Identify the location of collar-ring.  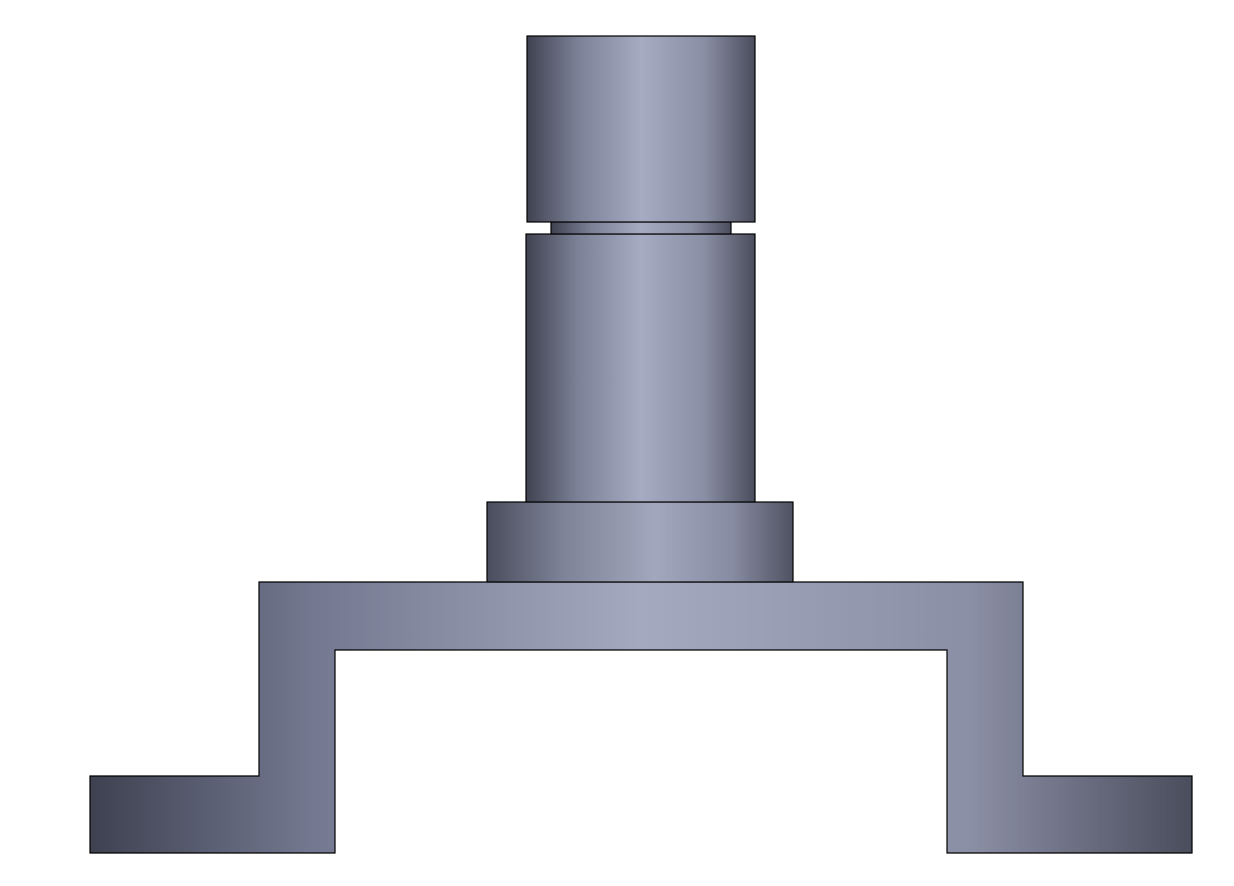
(640, 542).